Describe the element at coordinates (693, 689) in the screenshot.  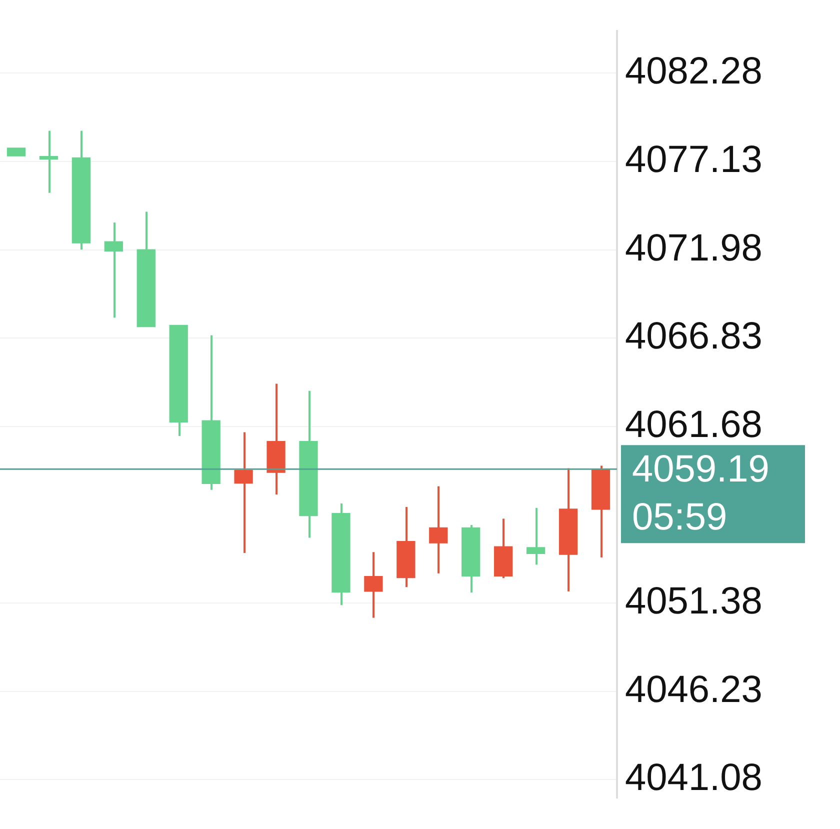
I see `y-tick-label: 4046.23` at that location.